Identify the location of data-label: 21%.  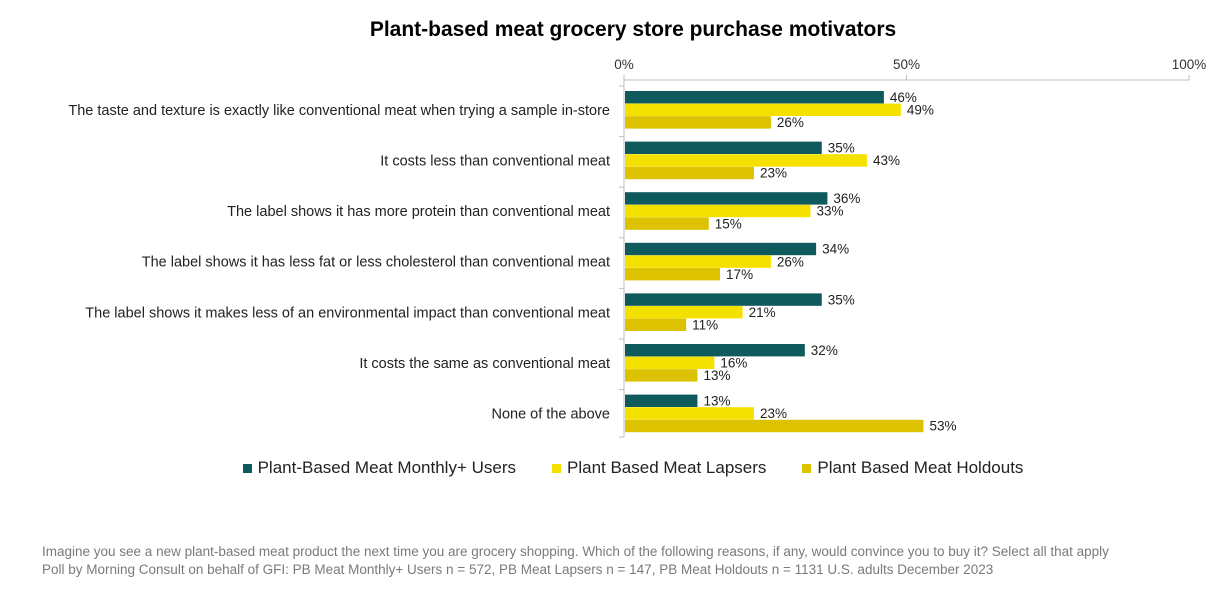
(762, 312).